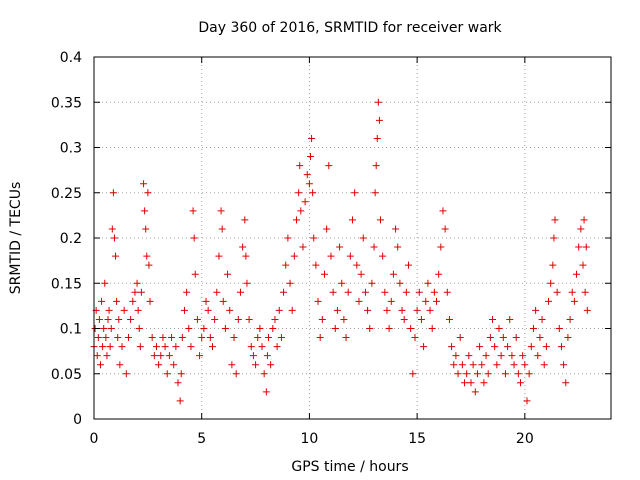 This screenshot has width=640, height=480. Describe the element at coordinates (525, 439) in the screenshot. I see `x-tick-label: 20` at that location.